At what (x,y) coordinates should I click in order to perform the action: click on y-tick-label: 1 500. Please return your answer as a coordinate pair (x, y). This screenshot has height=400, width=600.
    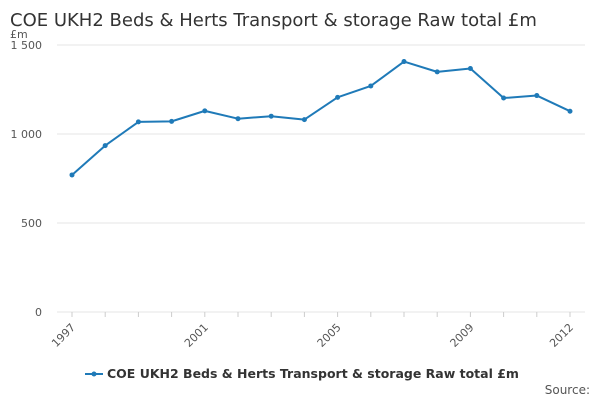
    Looking at the image, I should click on (27, 45).